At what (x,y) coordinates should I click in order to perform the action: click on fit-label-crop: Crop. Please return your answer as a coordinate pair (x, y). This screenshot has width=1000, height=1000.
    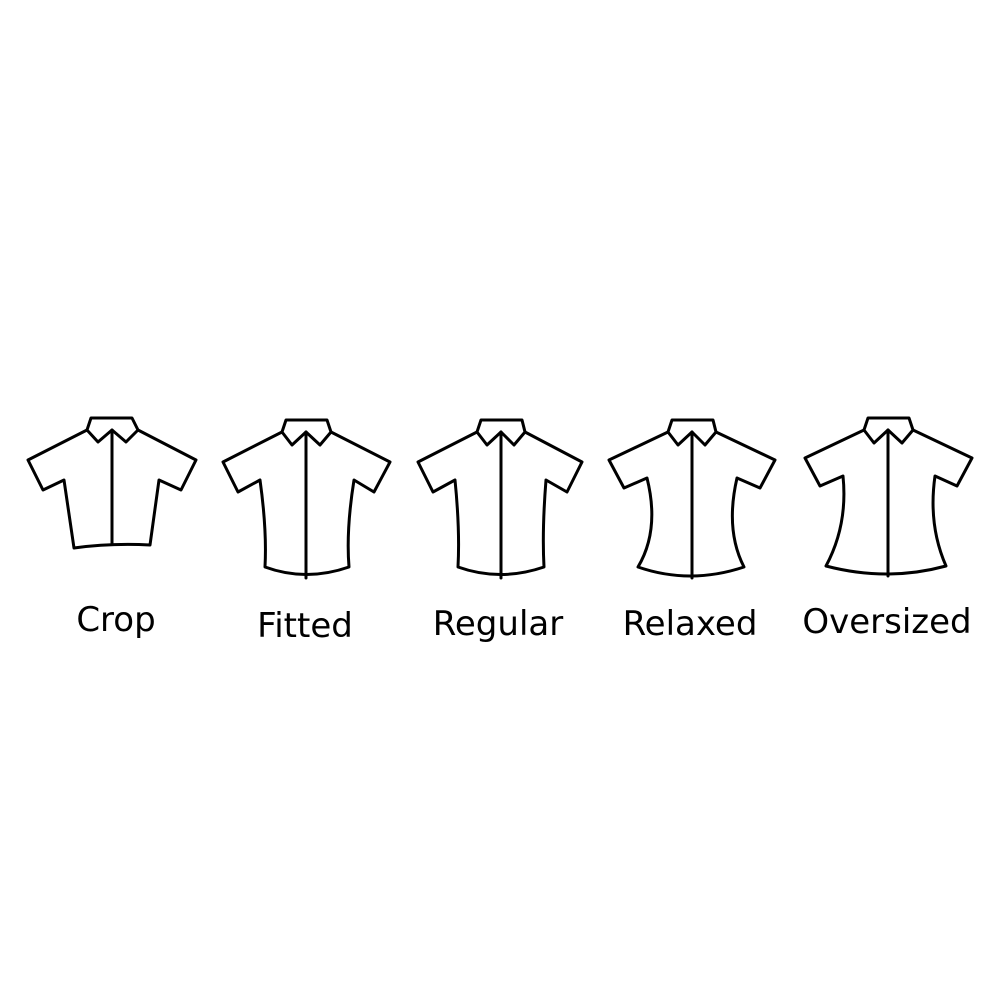
    Looking at the image, I should click on (116, 620).